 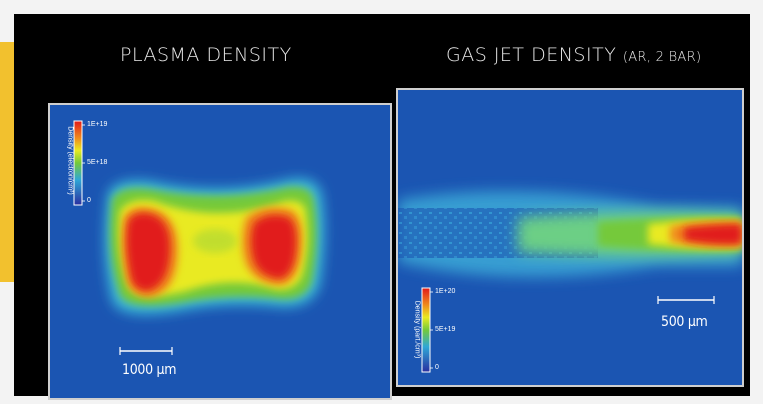 I want to click on gas-jet-tick-min: 0, so click(x=437, y=367).